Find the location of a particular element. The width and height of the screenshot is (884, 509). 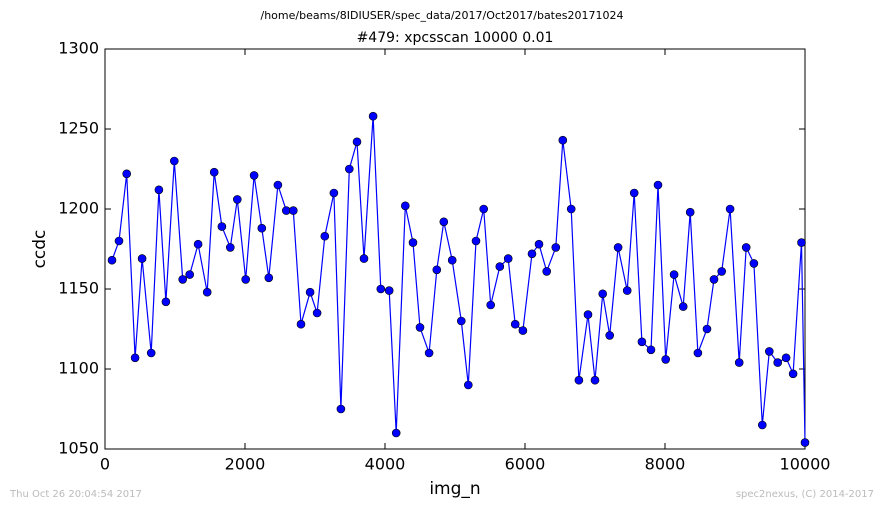

x-tick-label: 0 is located at coordinates (105, 464).